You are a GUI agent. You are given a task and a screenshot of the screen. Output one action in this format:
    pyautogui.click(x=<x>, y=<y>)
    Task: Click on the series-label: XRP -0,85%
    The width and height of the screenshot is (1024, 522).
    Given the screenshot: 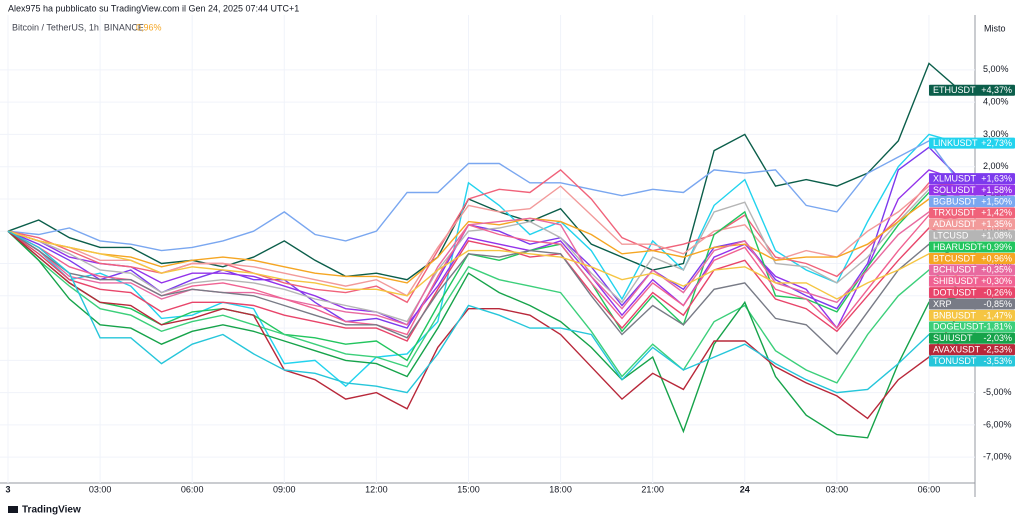 What is the action you would take?
    pyautogui.click(x=972, y=304)
    